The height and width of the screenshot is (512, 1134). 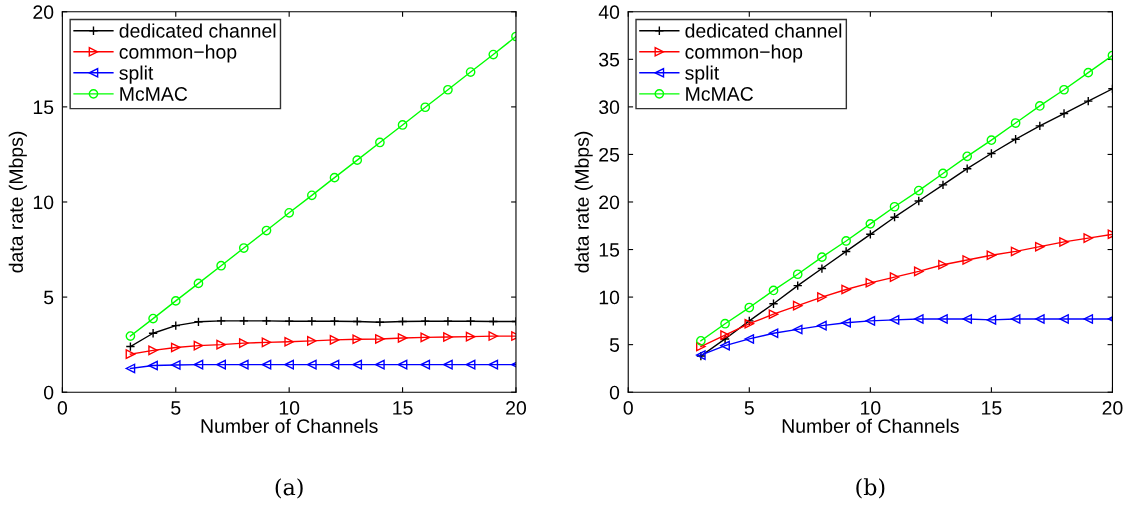 I want to click on y-tick-label: 30, so click(x=609, y=107).